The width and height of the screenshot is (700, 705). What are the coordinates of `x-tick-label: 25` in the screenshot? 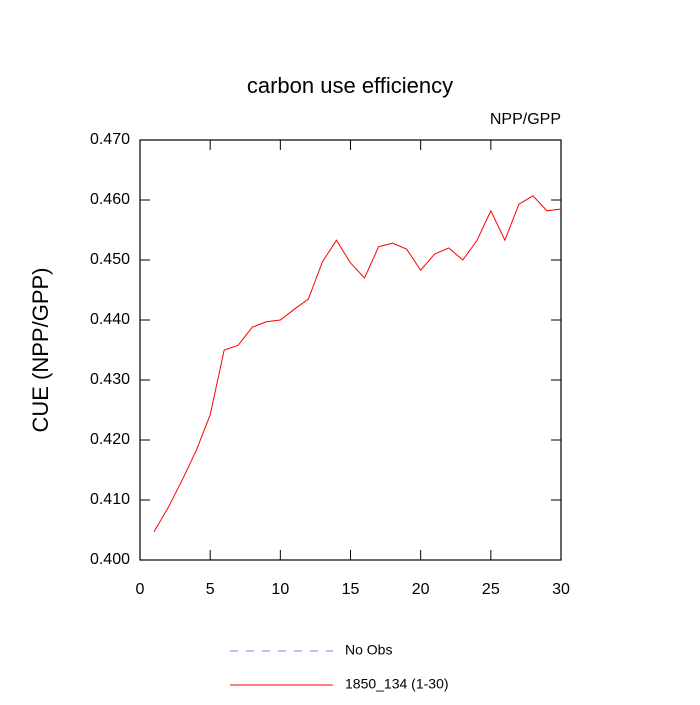 It's located at (491, 589).